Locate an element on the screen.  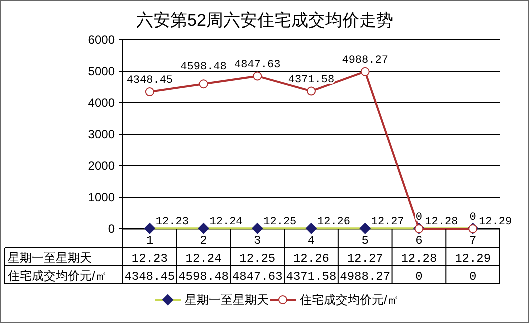
x-tick-label: 2 is located at coordinates (204, 241).